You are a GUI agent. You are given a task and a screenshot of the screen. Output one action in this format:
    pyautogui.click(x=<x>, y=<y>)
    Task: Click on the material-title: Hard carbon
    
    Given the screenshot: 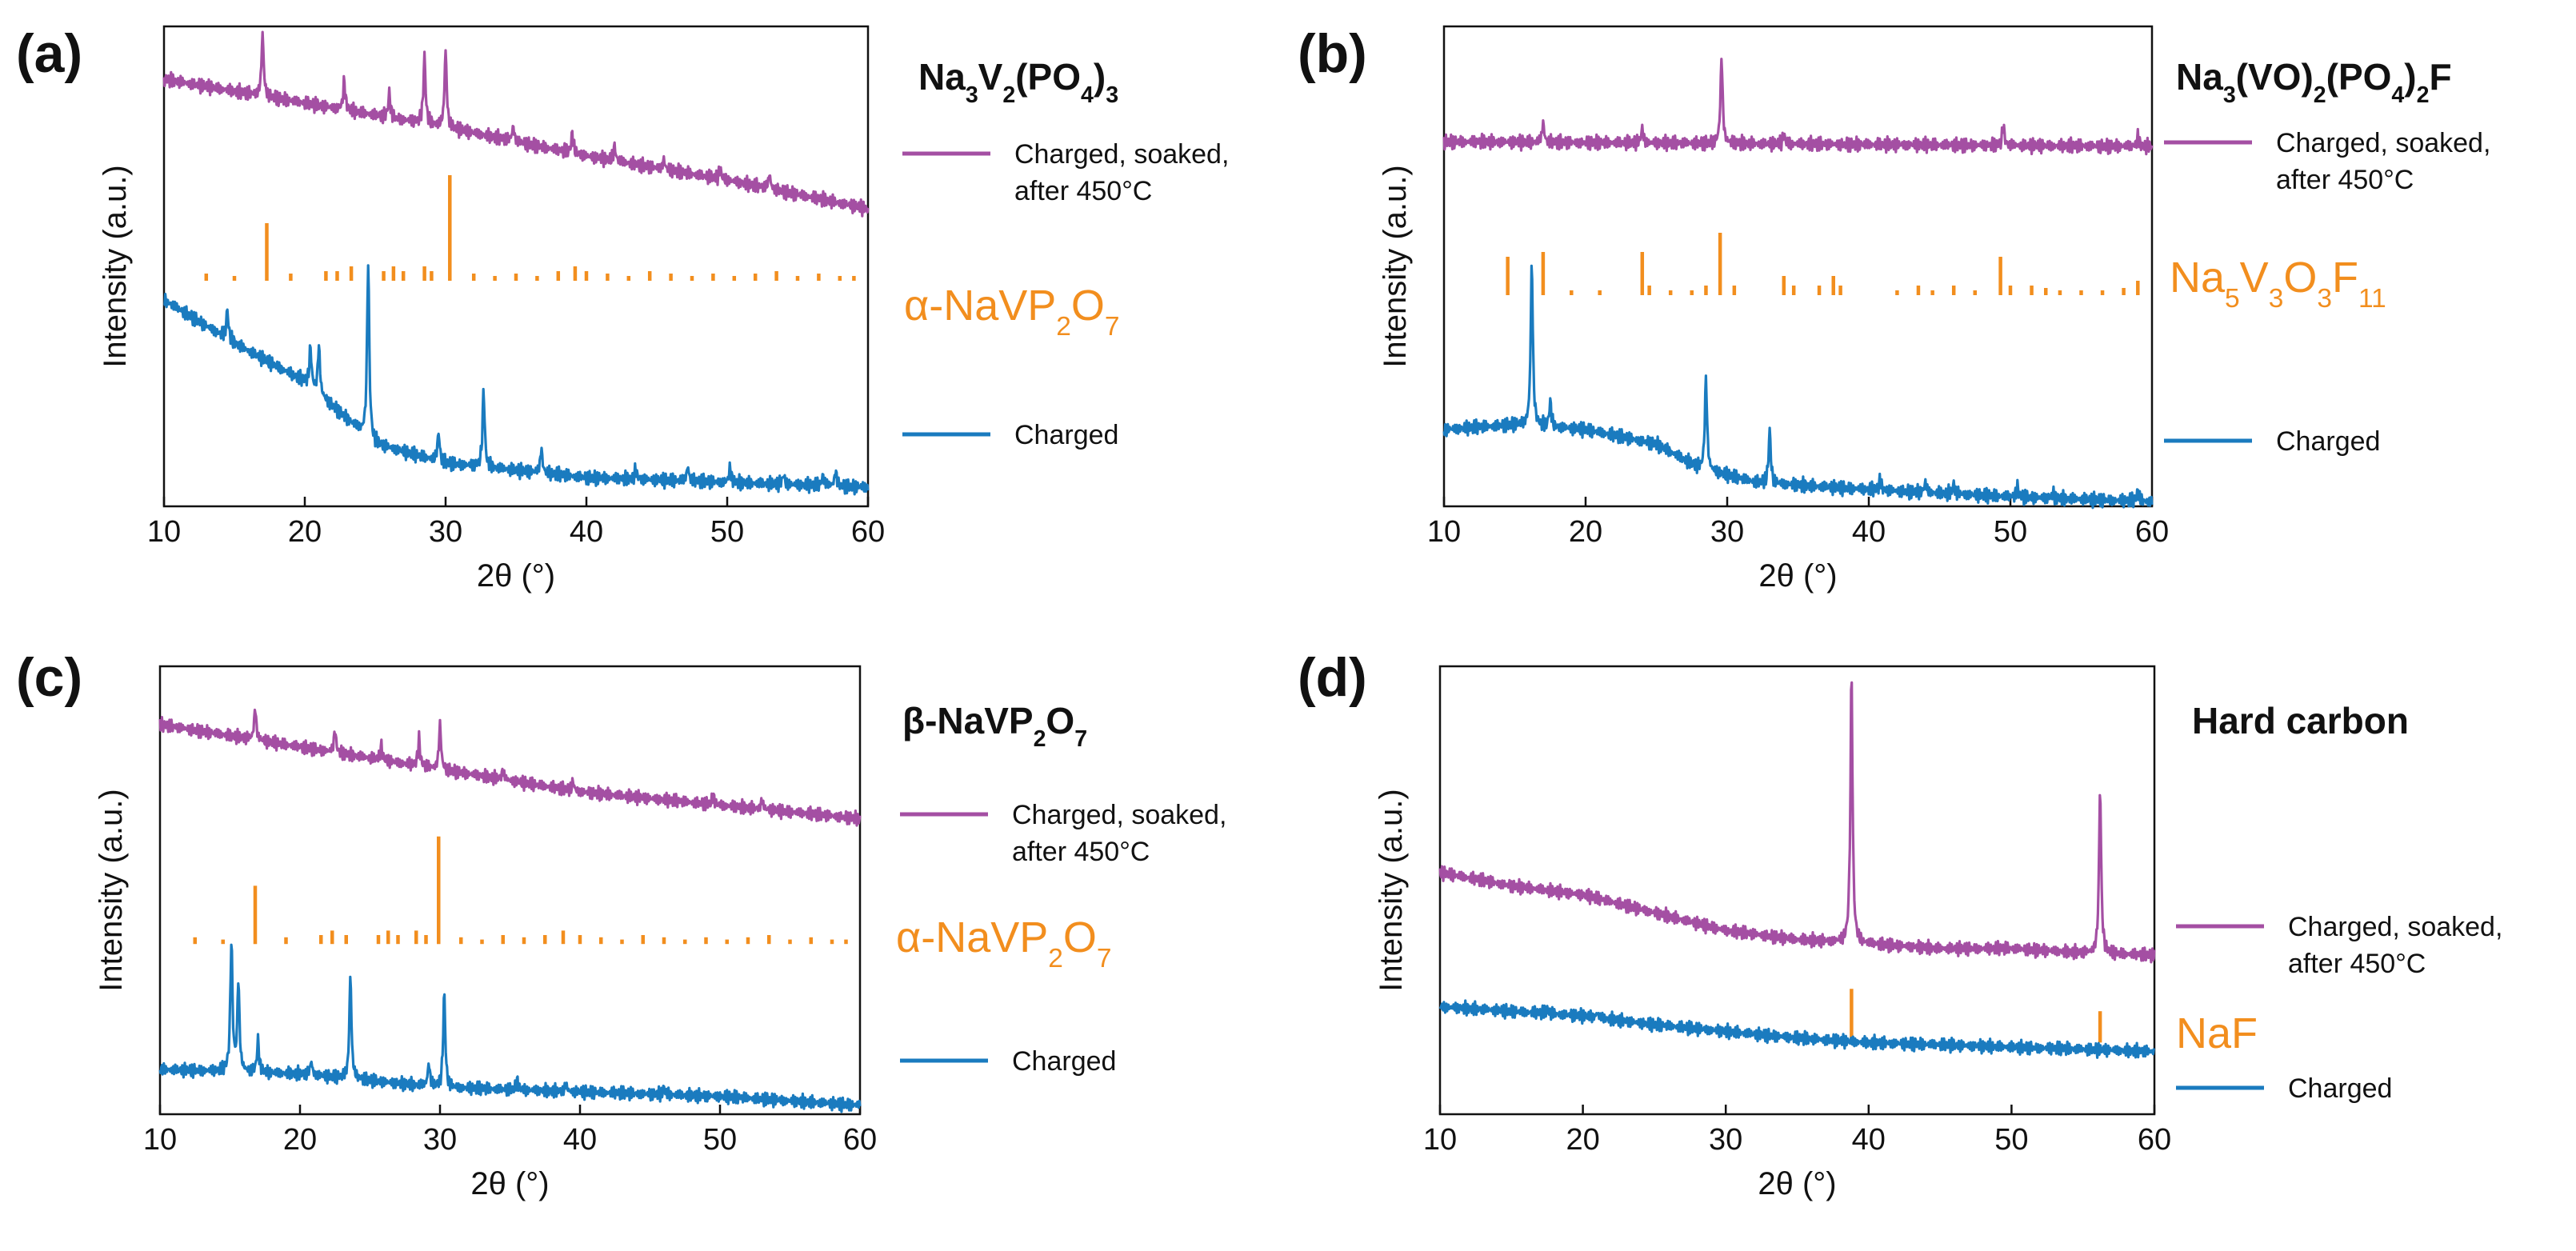 What is the action you would take?
    pyautogui.click(x=2300, y=720)
    